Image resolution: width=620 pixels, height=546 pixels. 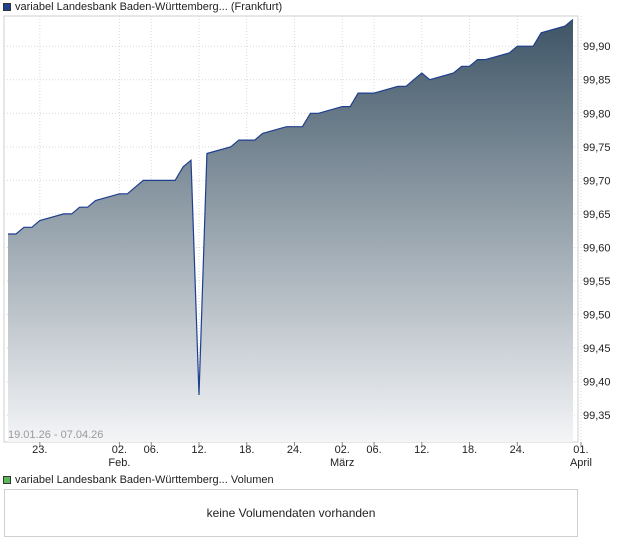 What do you see at coordinates (597, 383) in the screenshot?
I see `y-tick-label: 99,40` at bounding box center [597, 383].